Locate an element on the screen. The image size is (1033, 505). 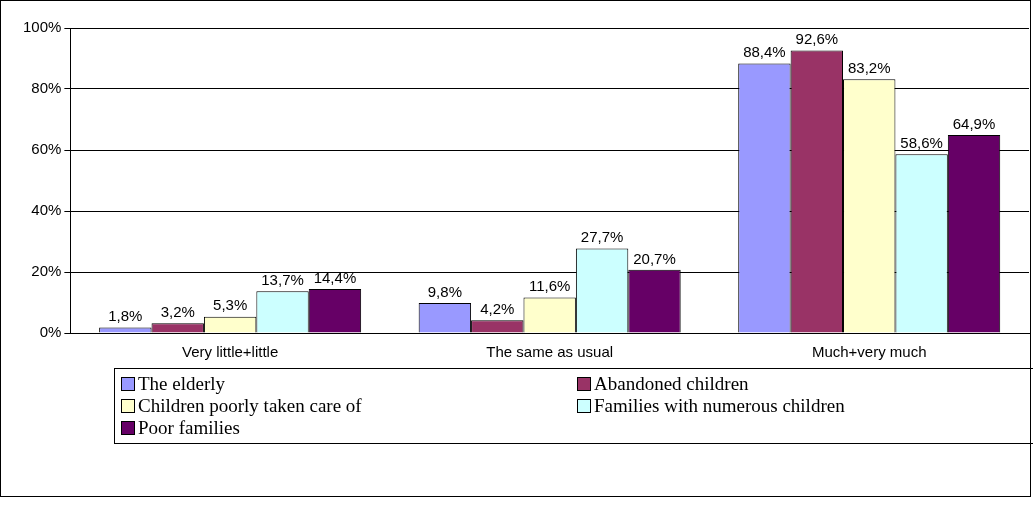
data-label: 92,6% is located at coordinates (817, 39).